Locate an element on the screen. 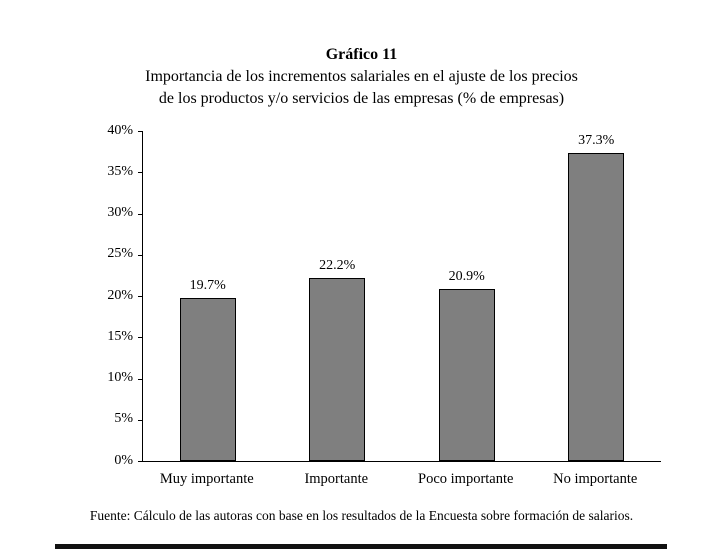  bar-poco-importante is located at coordinates (466, 374).